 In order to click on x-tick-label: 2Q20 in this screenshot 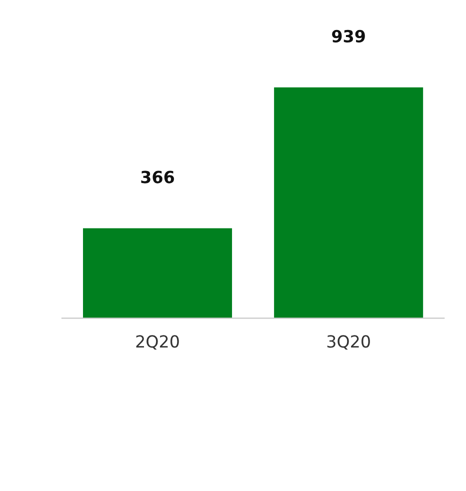, I will do `click(157, 342)`.